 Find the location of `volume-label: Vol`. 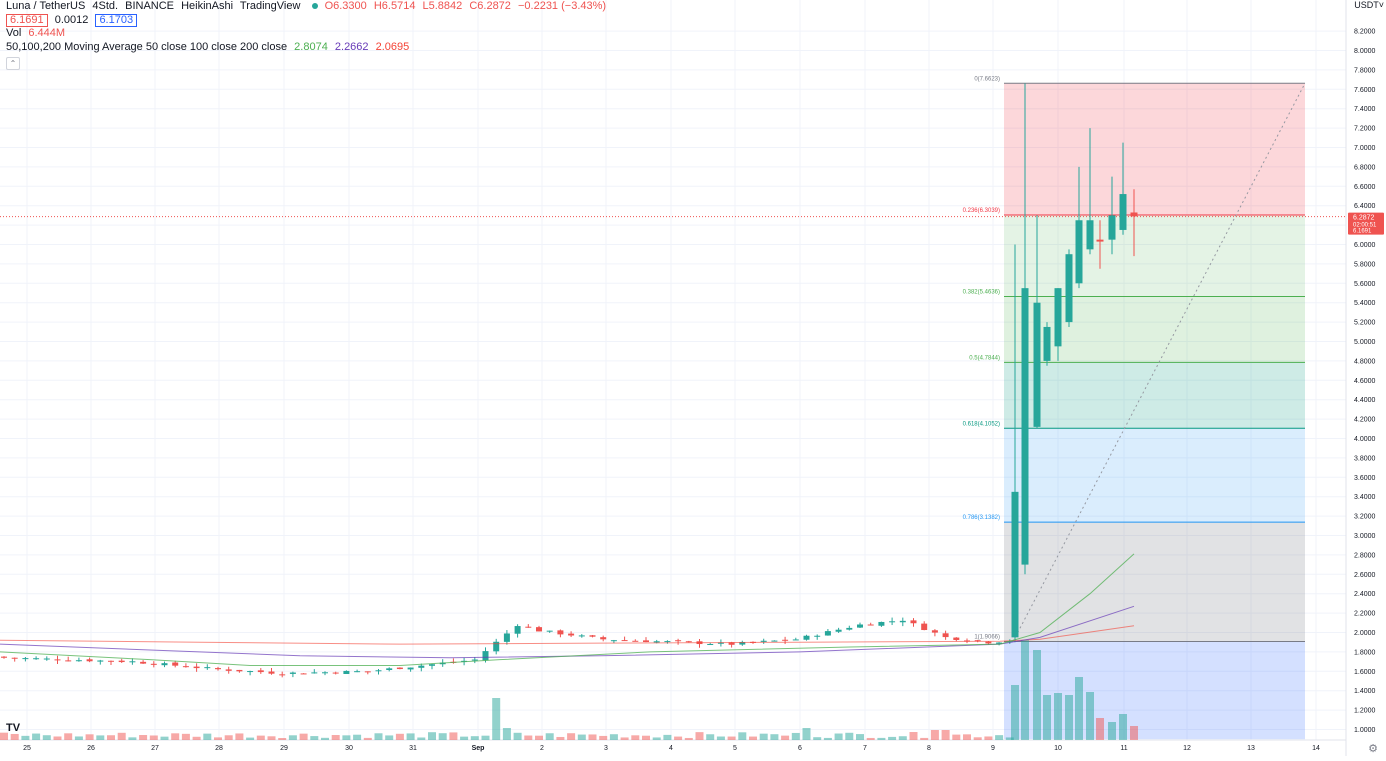

volume-label: Vol is located at coordinates (14, 33).